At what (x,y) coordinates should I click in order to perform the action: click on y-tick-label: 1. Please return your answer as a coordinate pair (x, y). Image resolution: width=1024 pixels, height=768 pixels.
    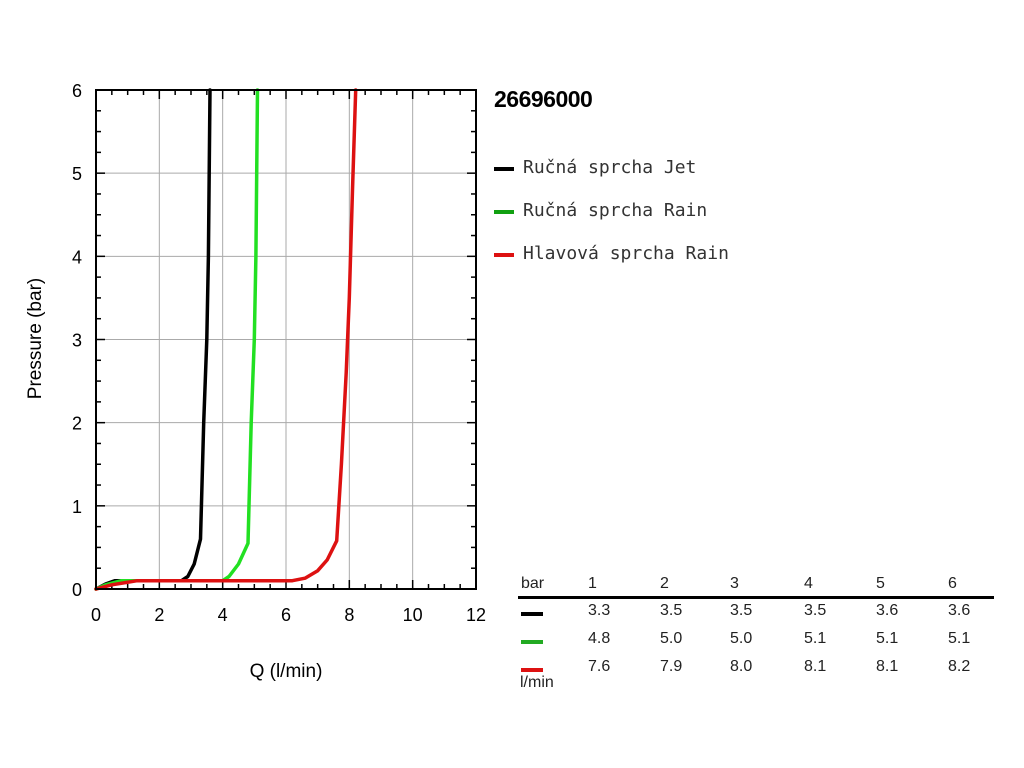
    Looking at the image, I should click on (77, 507).